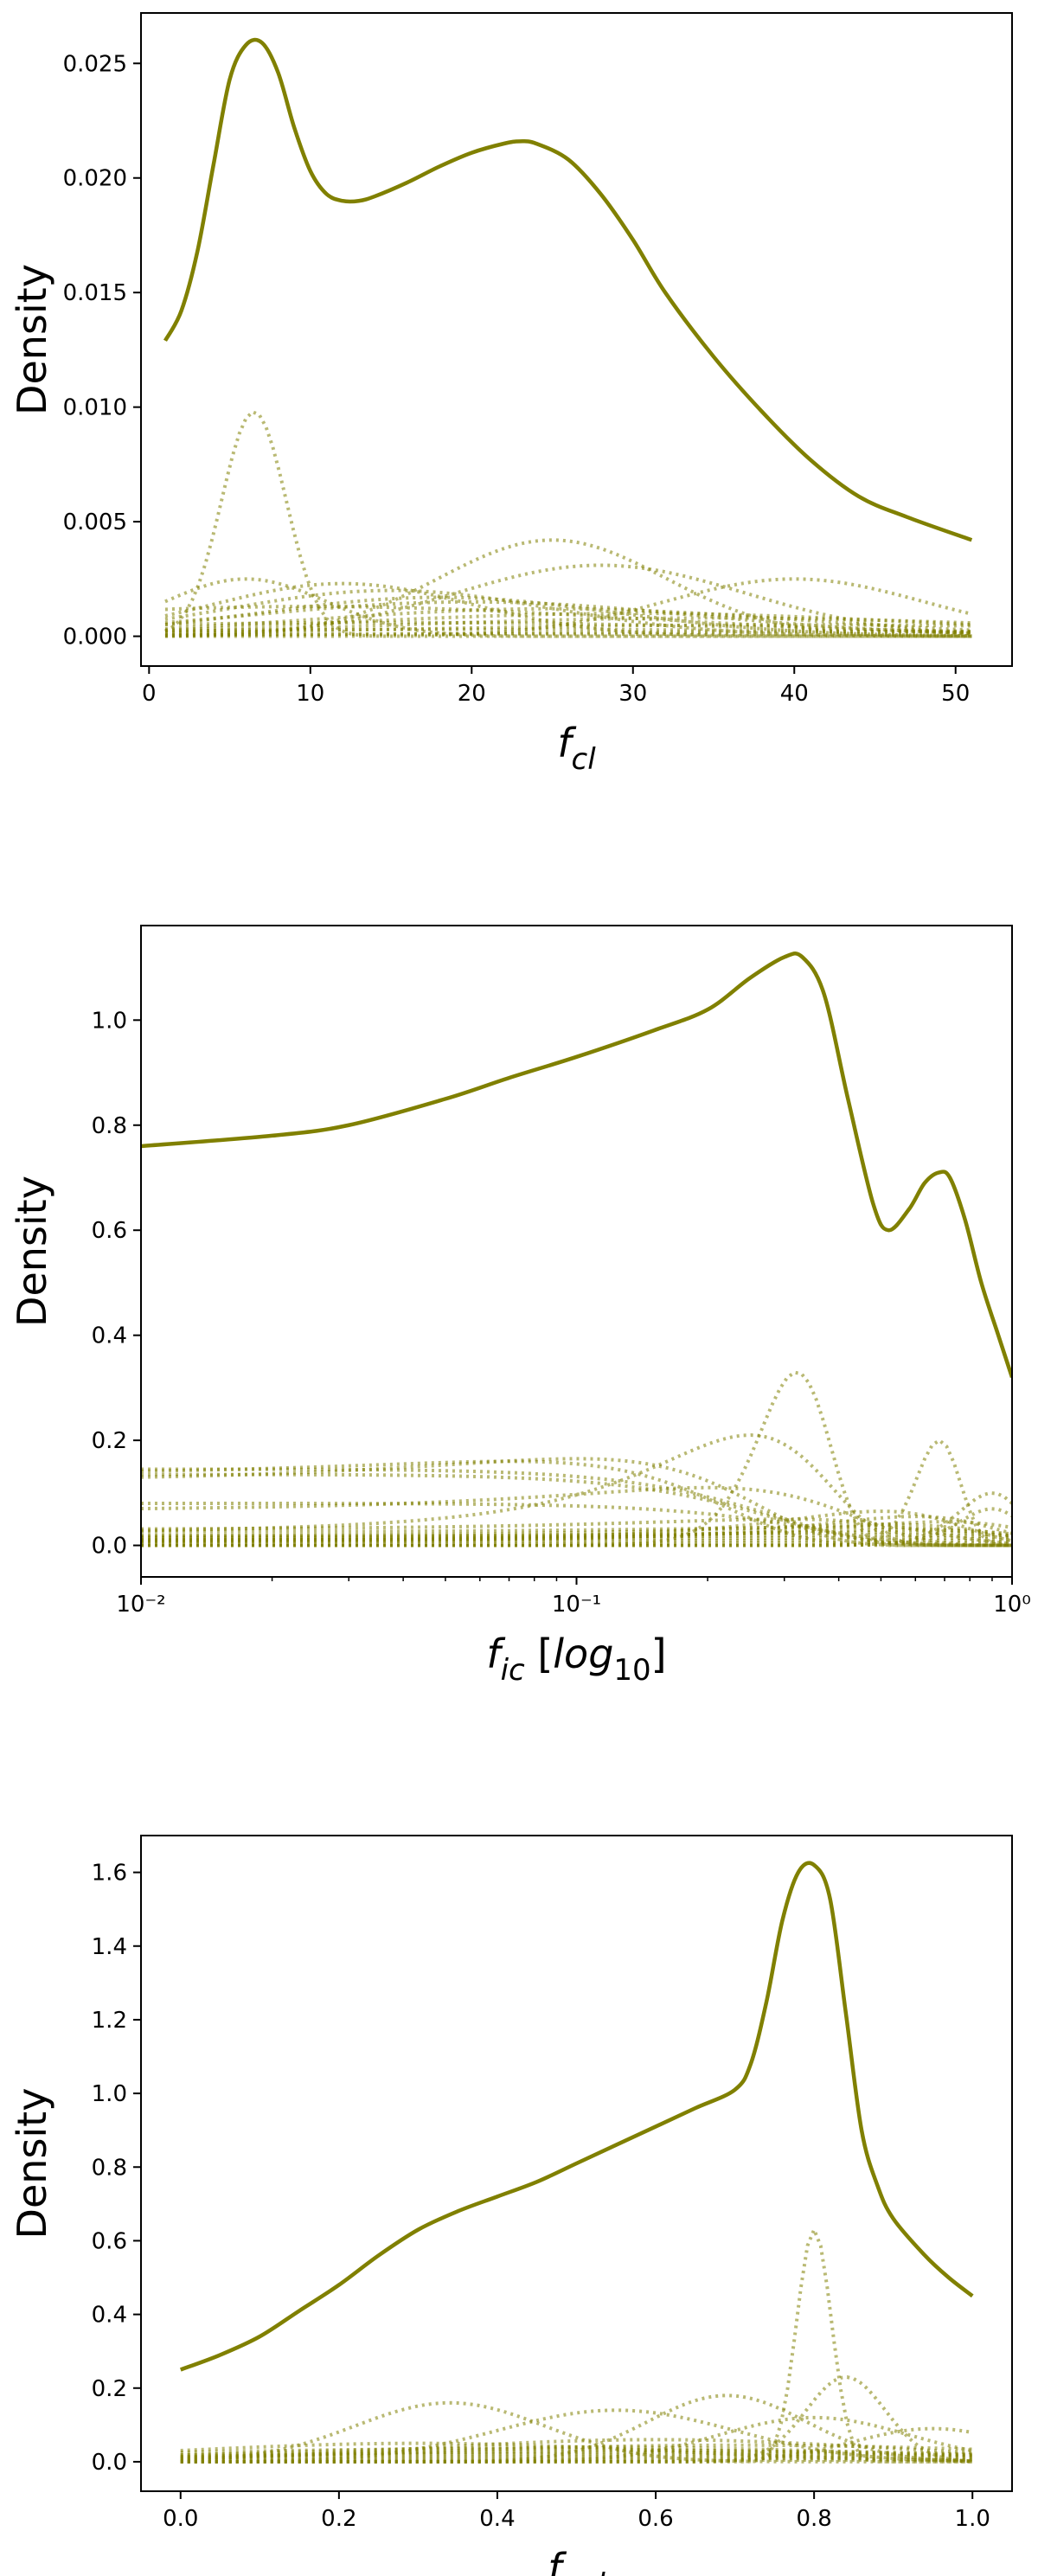  Describe the element at coordinates (109, 1947) in the screenshot. I see `y-tick-label: 1.4` at that location.